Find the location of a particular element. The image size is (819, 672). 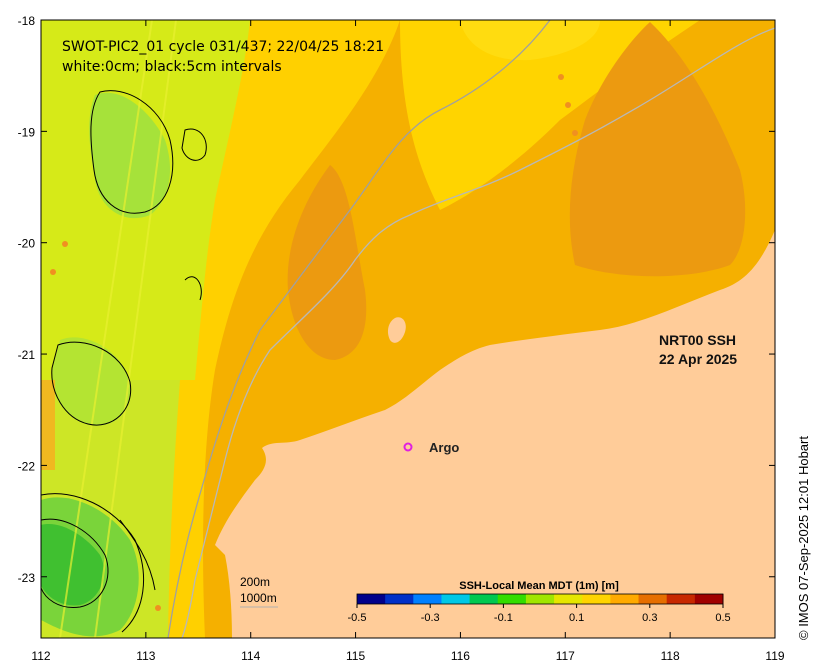

colorbar-tick-label: -0.3 is located at coordinates (430, 618).